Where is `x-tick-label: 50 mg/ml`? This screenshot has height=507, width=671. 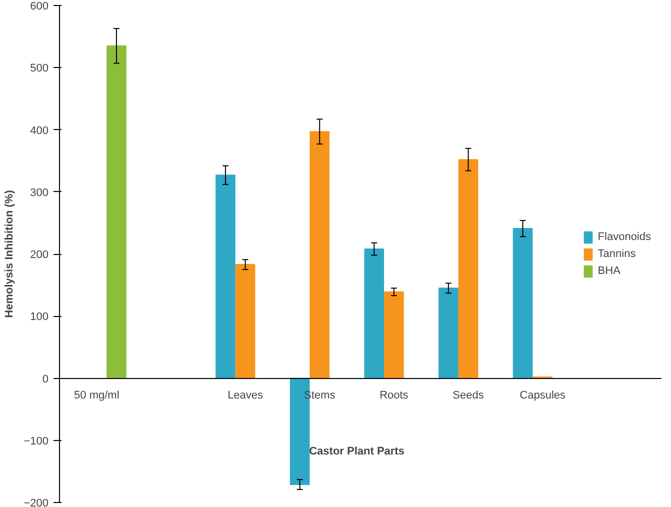
x-tick-label: 50 mg/ml is located at coordinates (97, 395).